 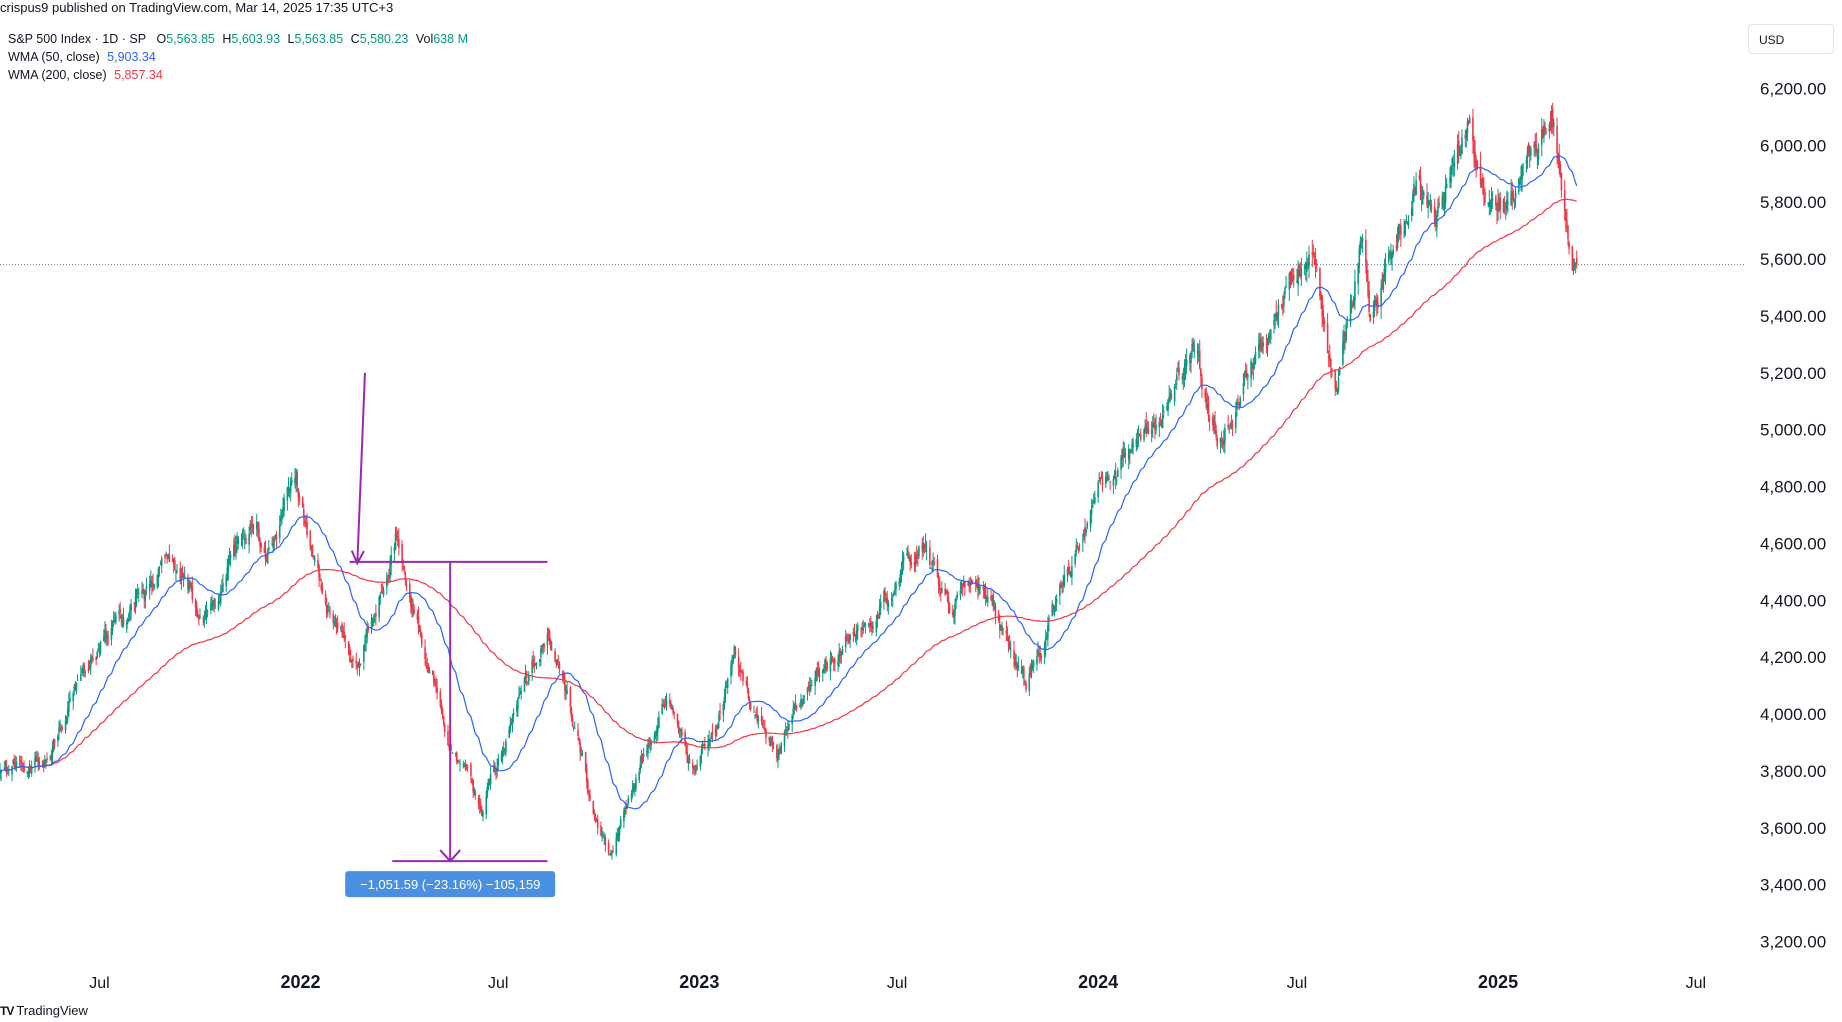 What do you see at coordinates (357, 558) in the screenshot?
I see `annotation-arrow-head` at bounding box center [357, 558].